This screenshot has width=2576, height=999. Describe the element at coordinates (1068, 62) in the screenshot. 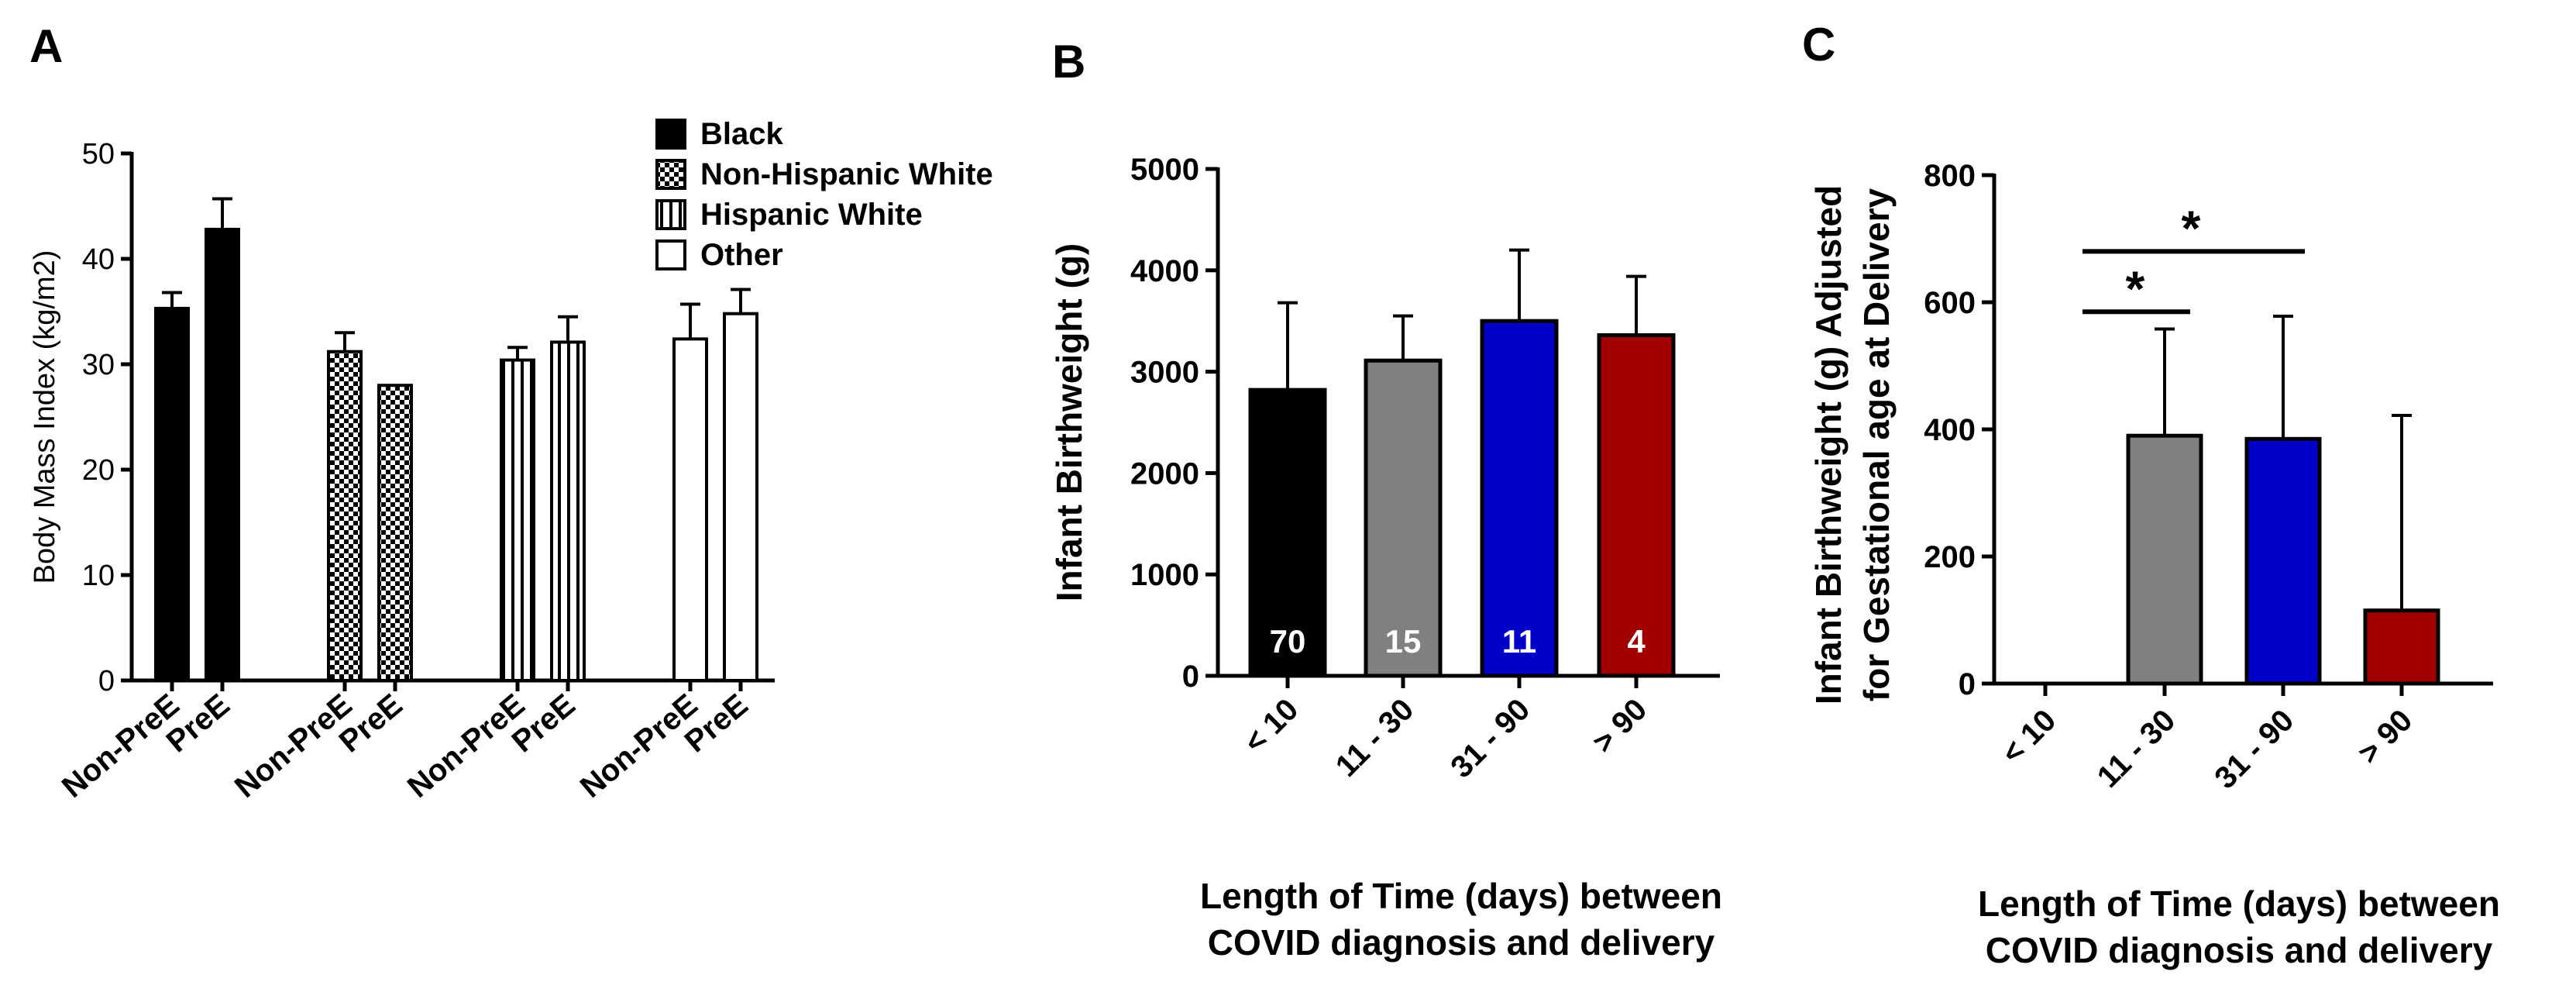

I see `panel-label-b: B` at that location.